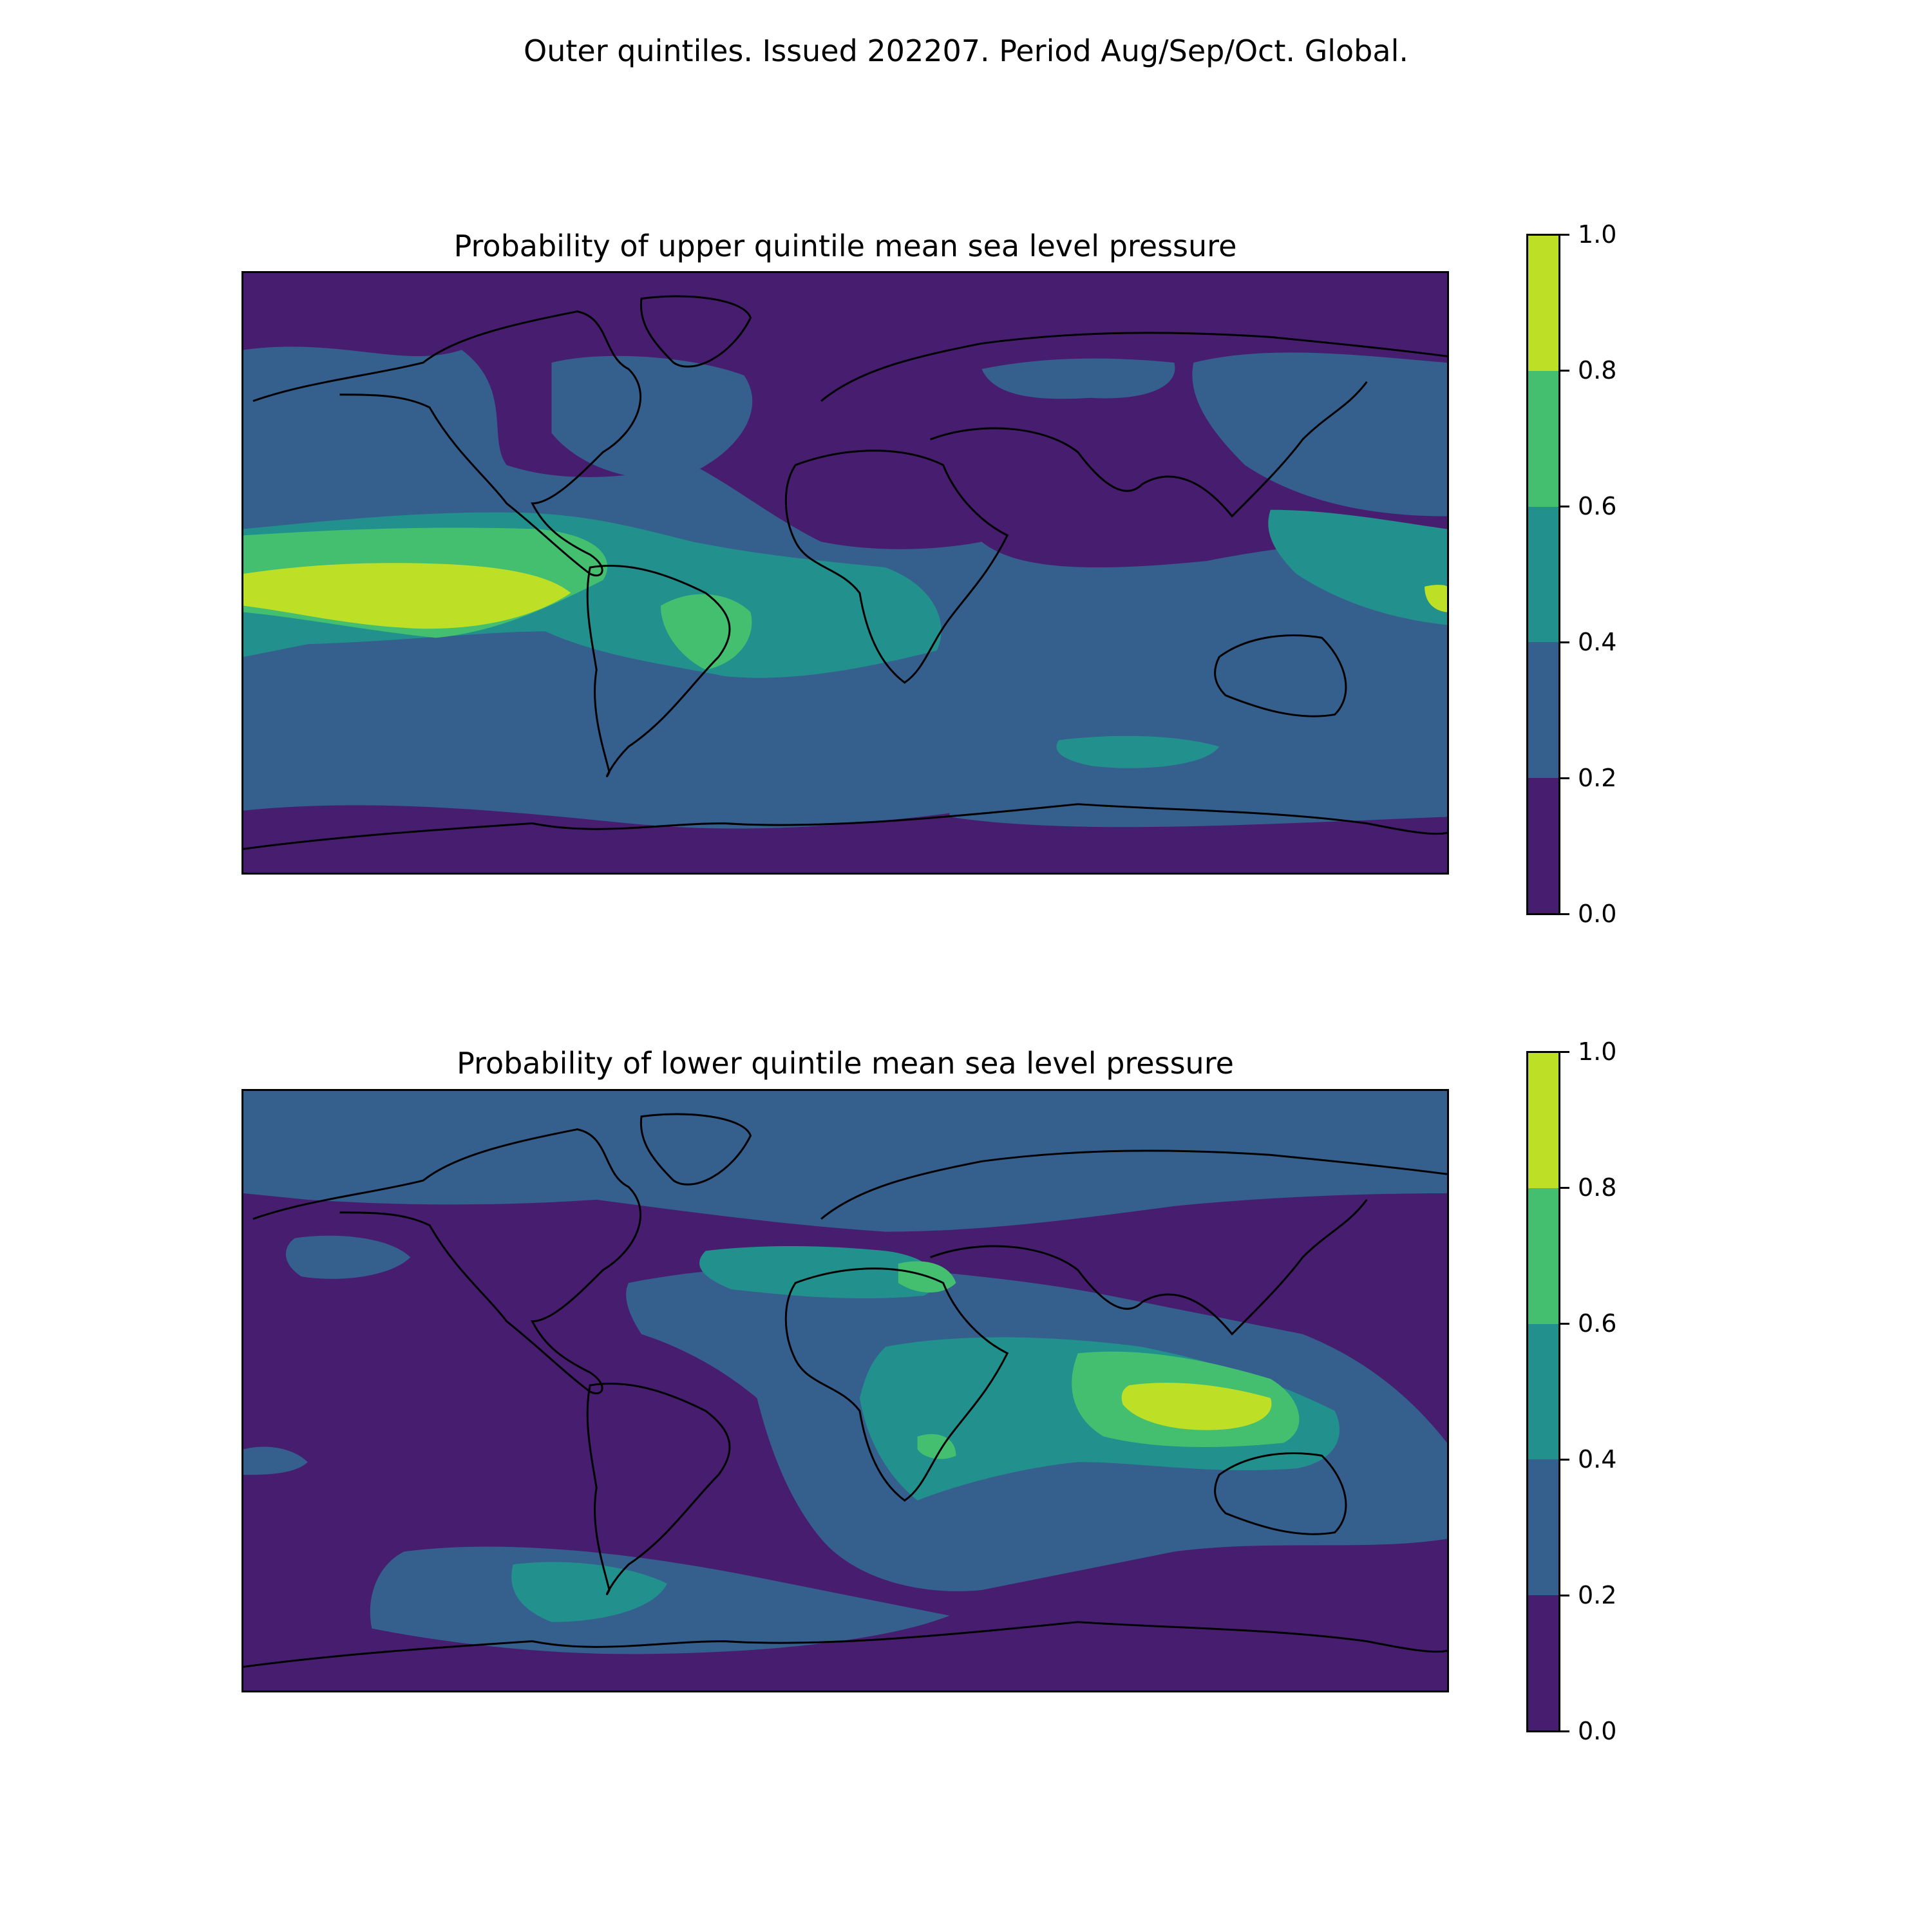  Describe the element at coordinates (1597, 1595) in the screenshot. I see `lower-colorbar-tick-label: 0.2` at that location.